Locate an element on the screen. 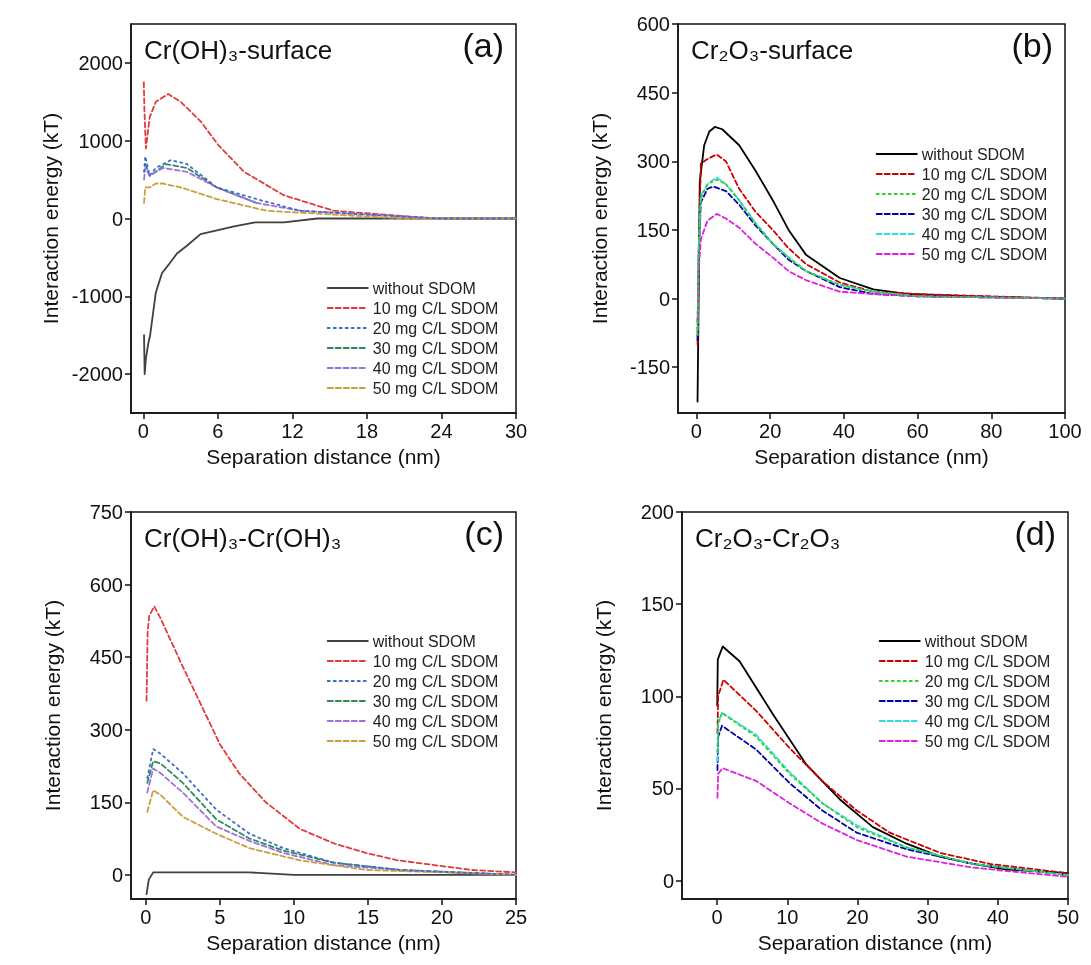  x-tick-label: 18 is located at coordinates (367, 431).